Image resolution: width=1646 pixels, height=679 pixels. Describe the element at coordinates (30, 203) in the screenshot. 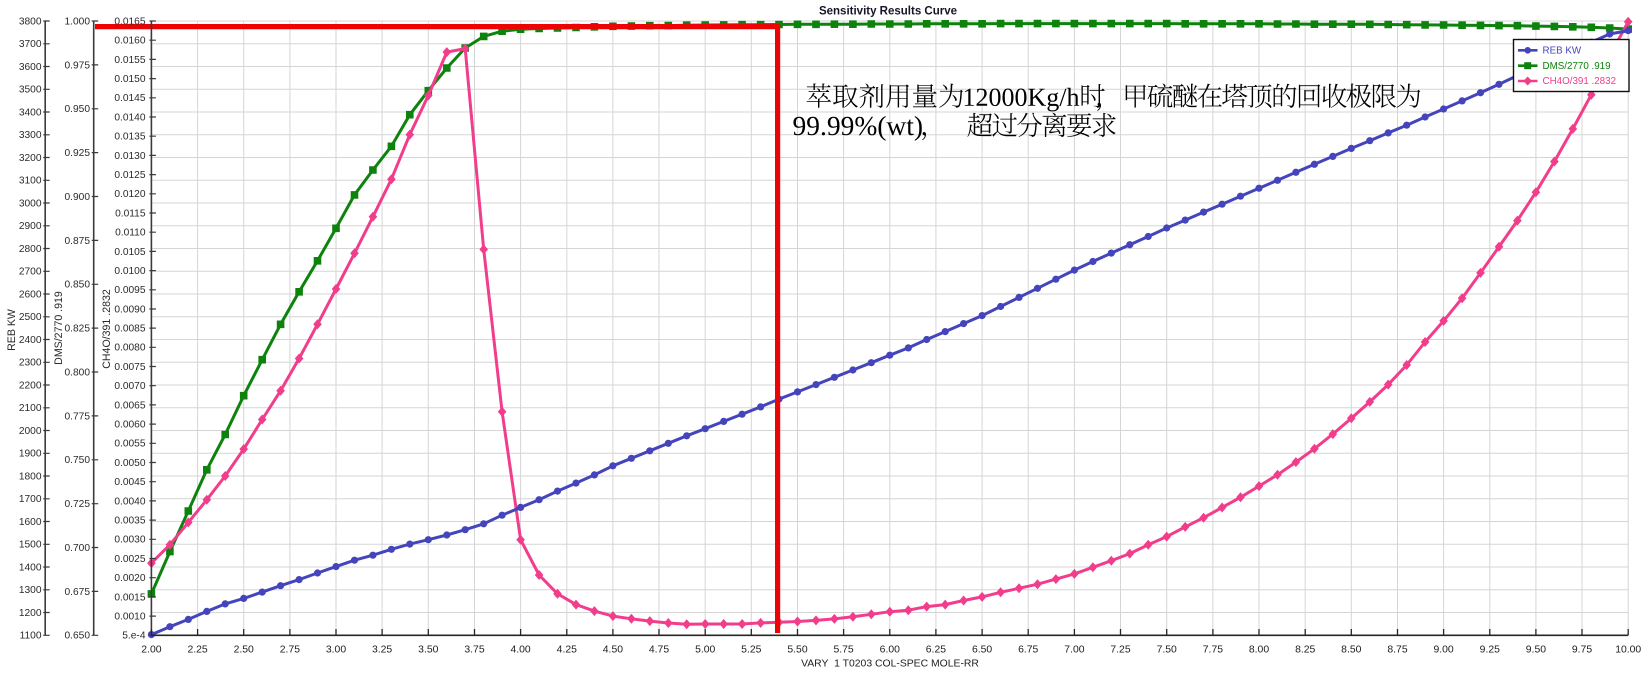

I see `svg-text: 3000` at that location.